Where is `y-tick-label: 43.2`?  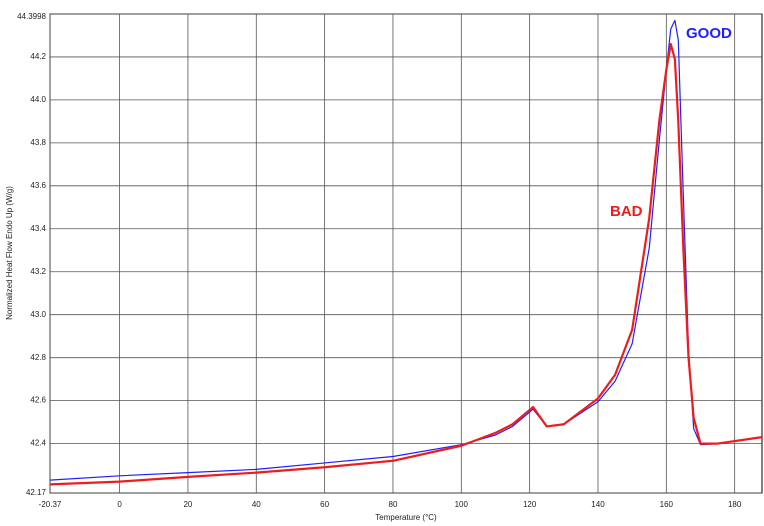
y-tick-label: 43.2 is located at coordinates (38, 271).